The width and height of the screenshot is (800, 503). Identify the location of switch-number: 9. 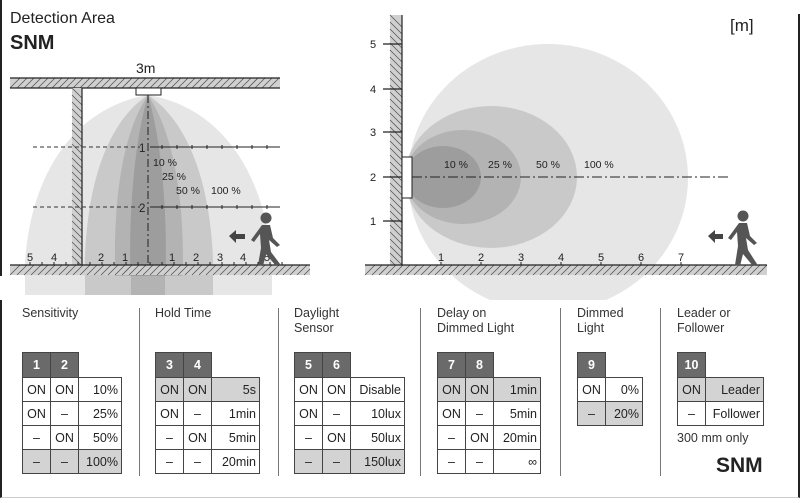
(591, 365).